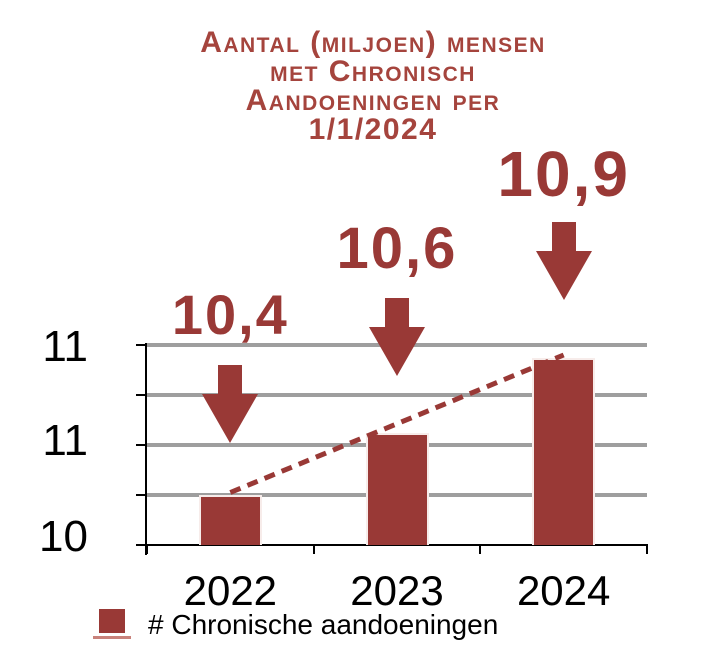  What do you see at coordinates (146, 449) in the screenshot?
I see `y-axis-line` at bounding box center [146, 449].